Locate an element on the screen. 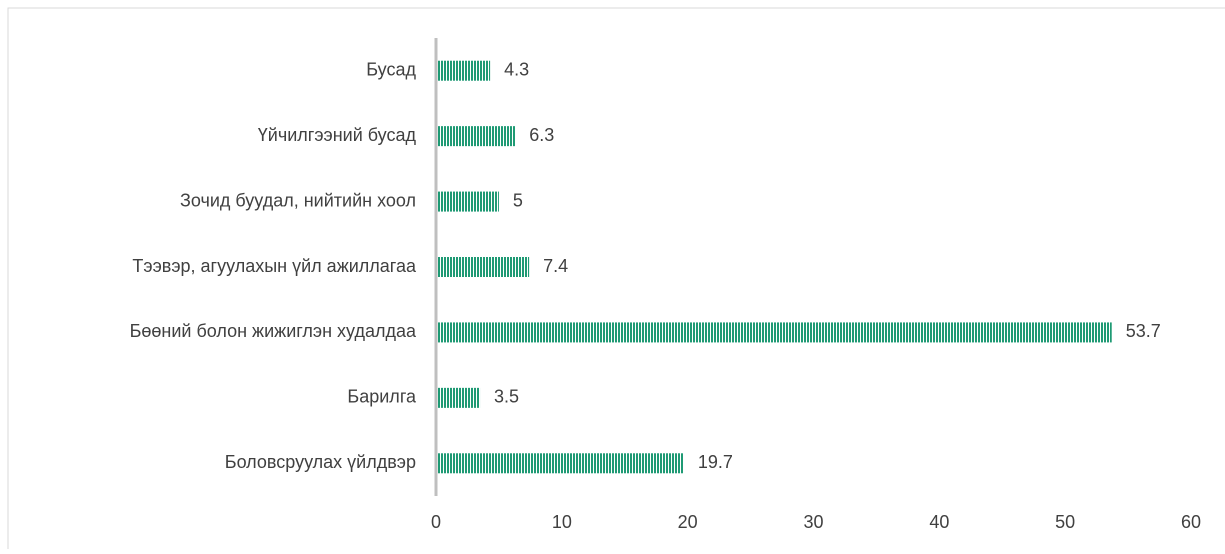 This screenshot has width=1225, height=554. value-label: 6.3 is located at coordinates (541, 135).